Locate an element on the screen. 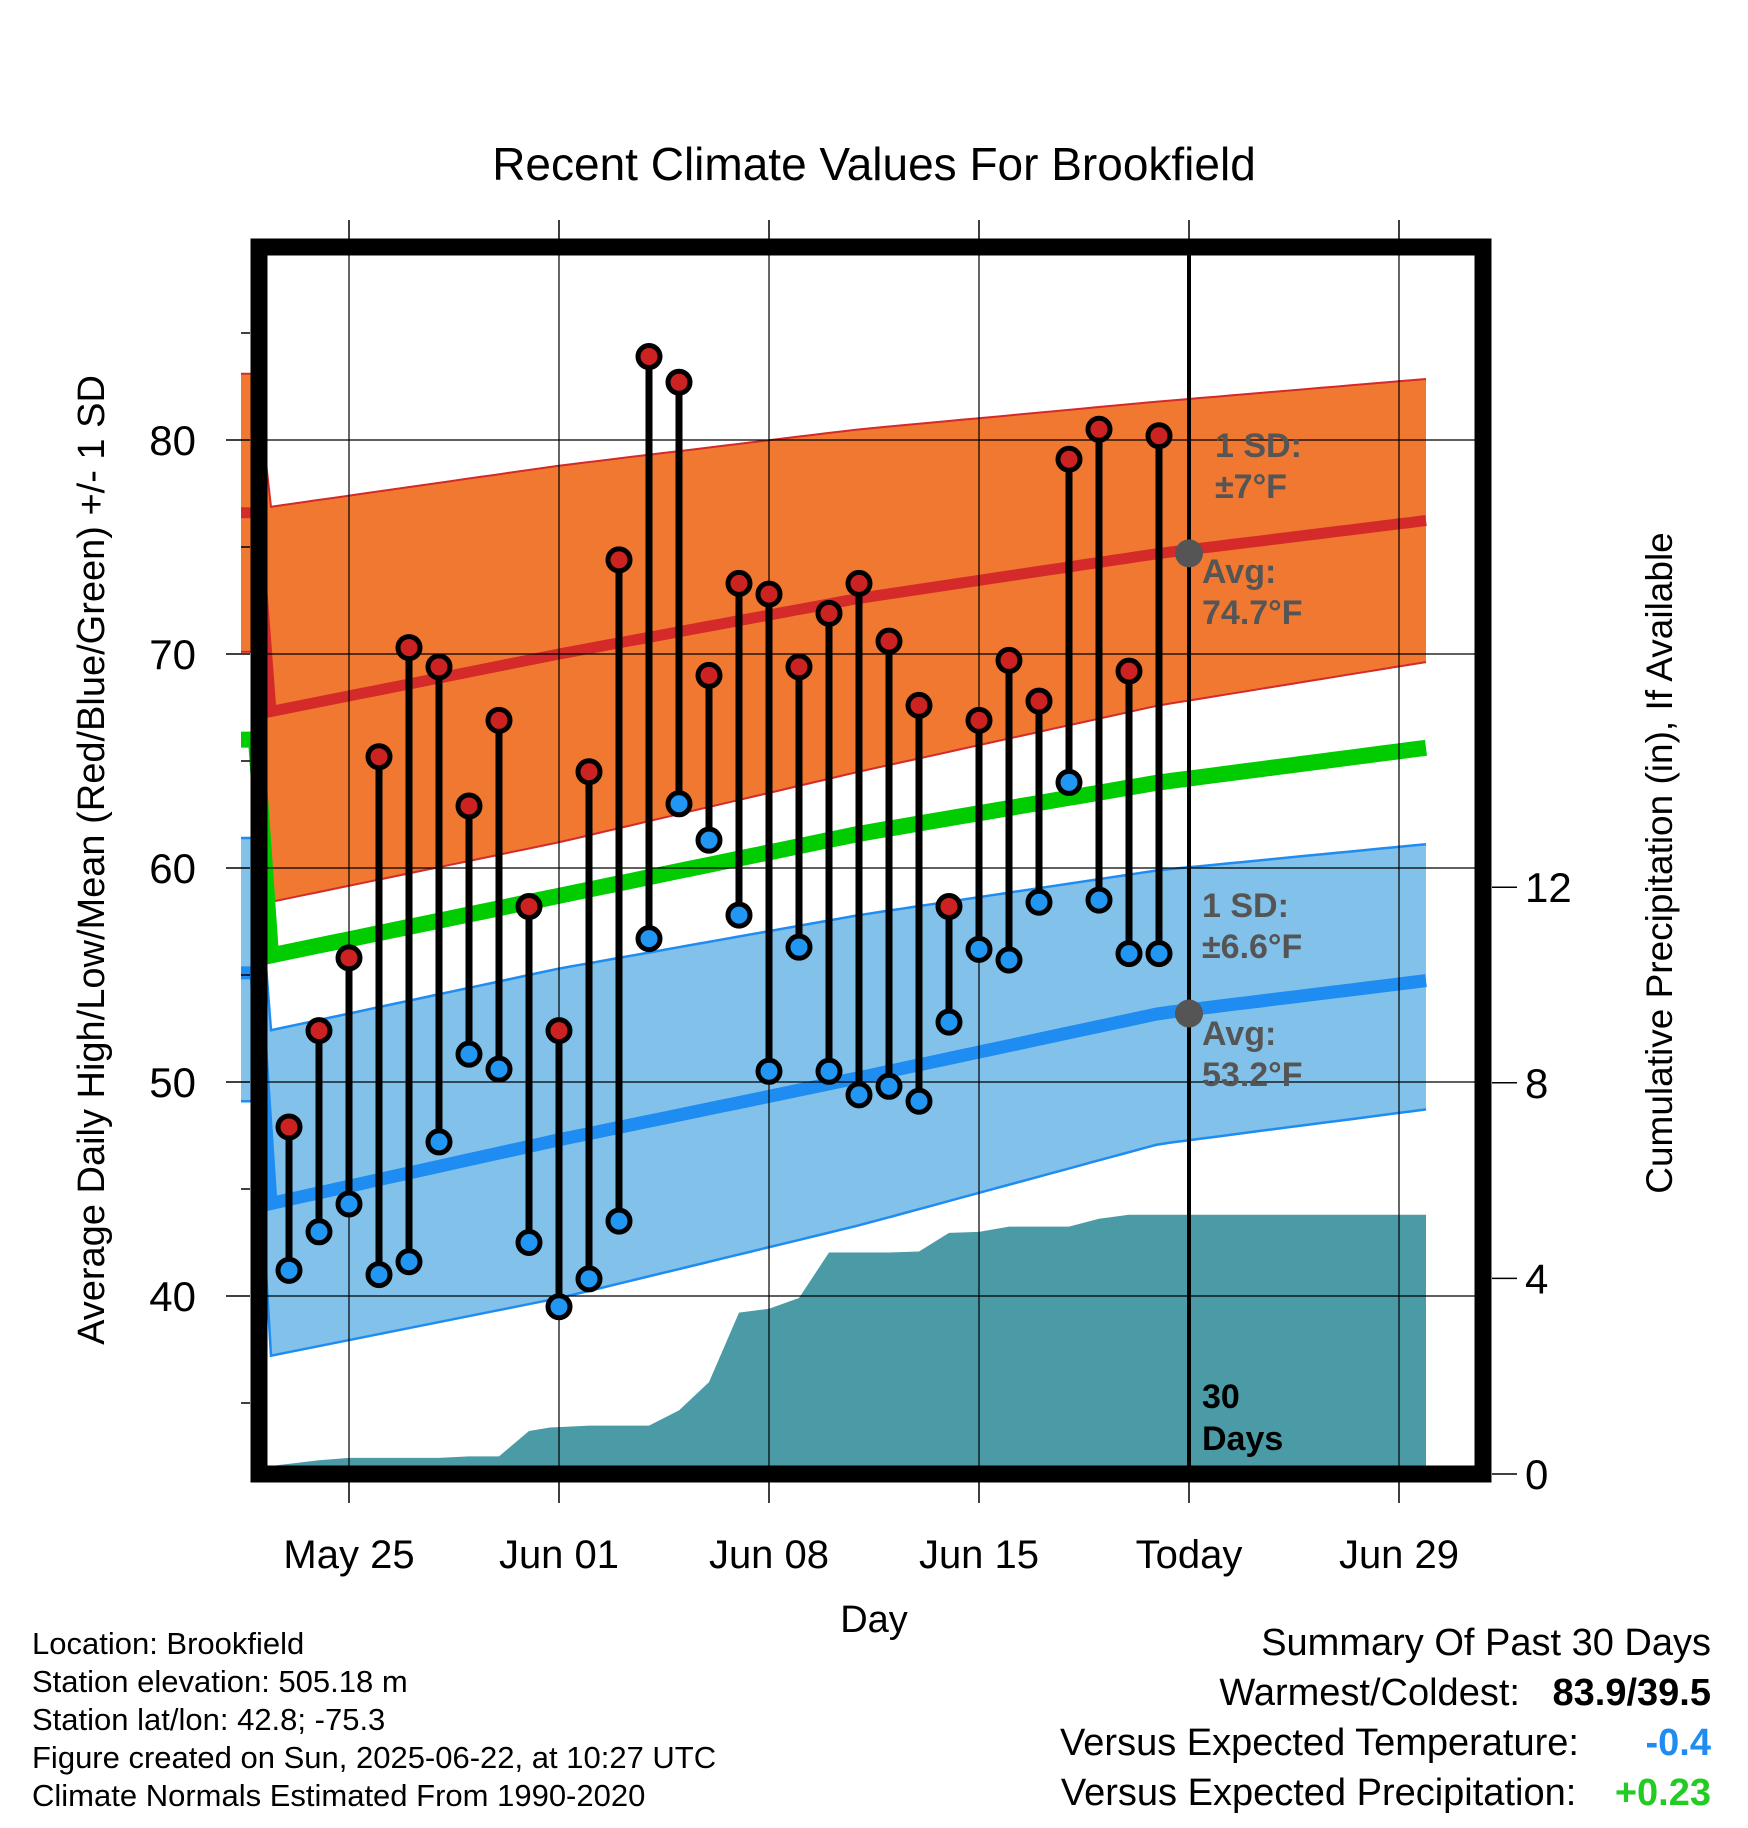 The height and width of the screenshot is (1828, 1748). summary-title: Summary Of Past 30 Days is located at coordinates (1486, 1643).